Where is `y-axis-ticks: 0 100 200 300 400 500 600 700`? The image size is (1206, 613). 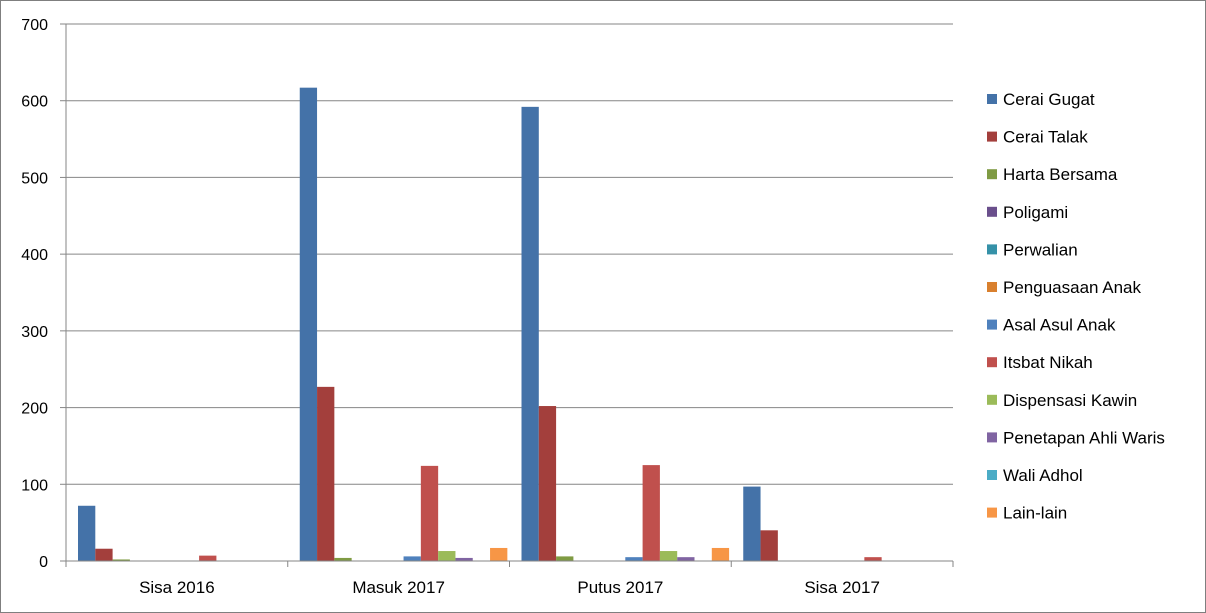
y-axis-ticks: 0 100 200 300 400 500 600 700 is located at coordinates (34, 294).